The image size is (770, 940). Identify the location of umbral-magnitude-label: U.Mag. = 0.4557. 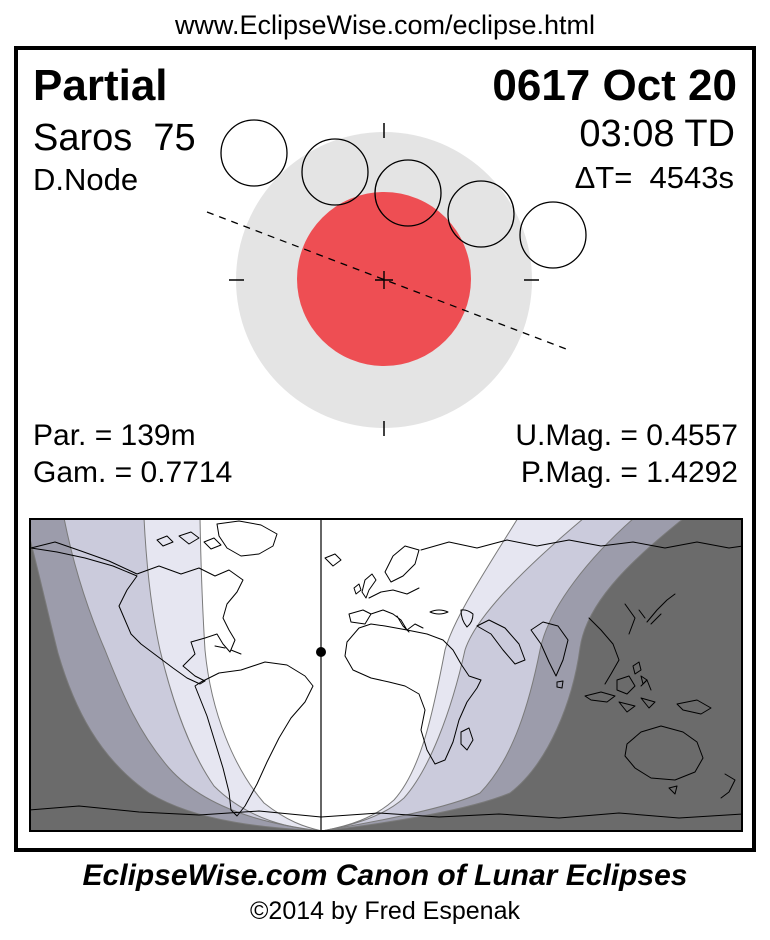
(626, 435).